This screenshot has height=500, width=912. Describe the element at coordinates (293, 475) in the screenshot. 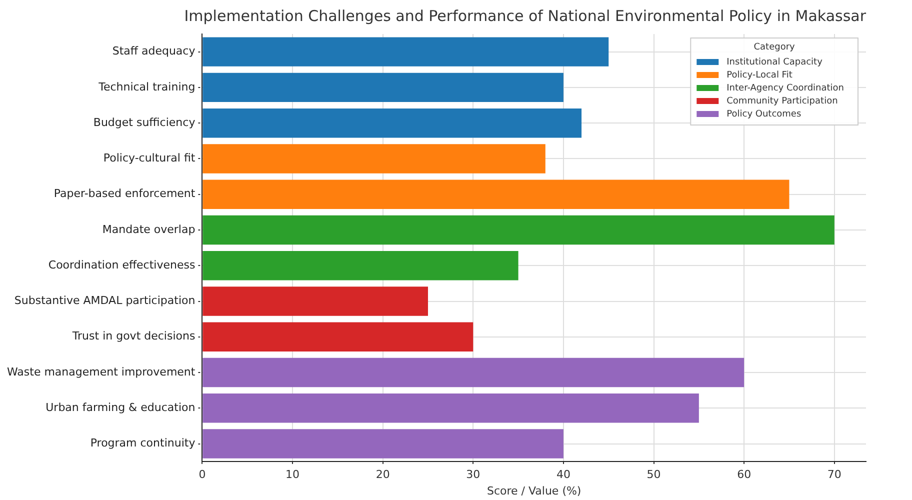

I see `x-tick-label: 10` at that location.